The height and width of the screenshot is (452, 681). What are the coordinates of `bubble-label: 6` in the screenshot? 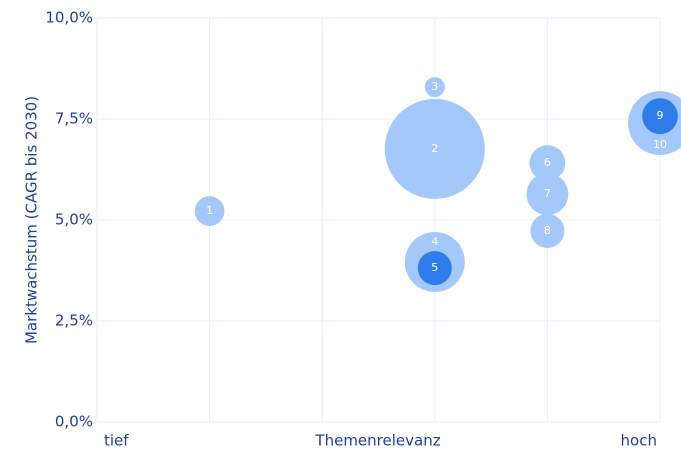 It's located at (547, 162).